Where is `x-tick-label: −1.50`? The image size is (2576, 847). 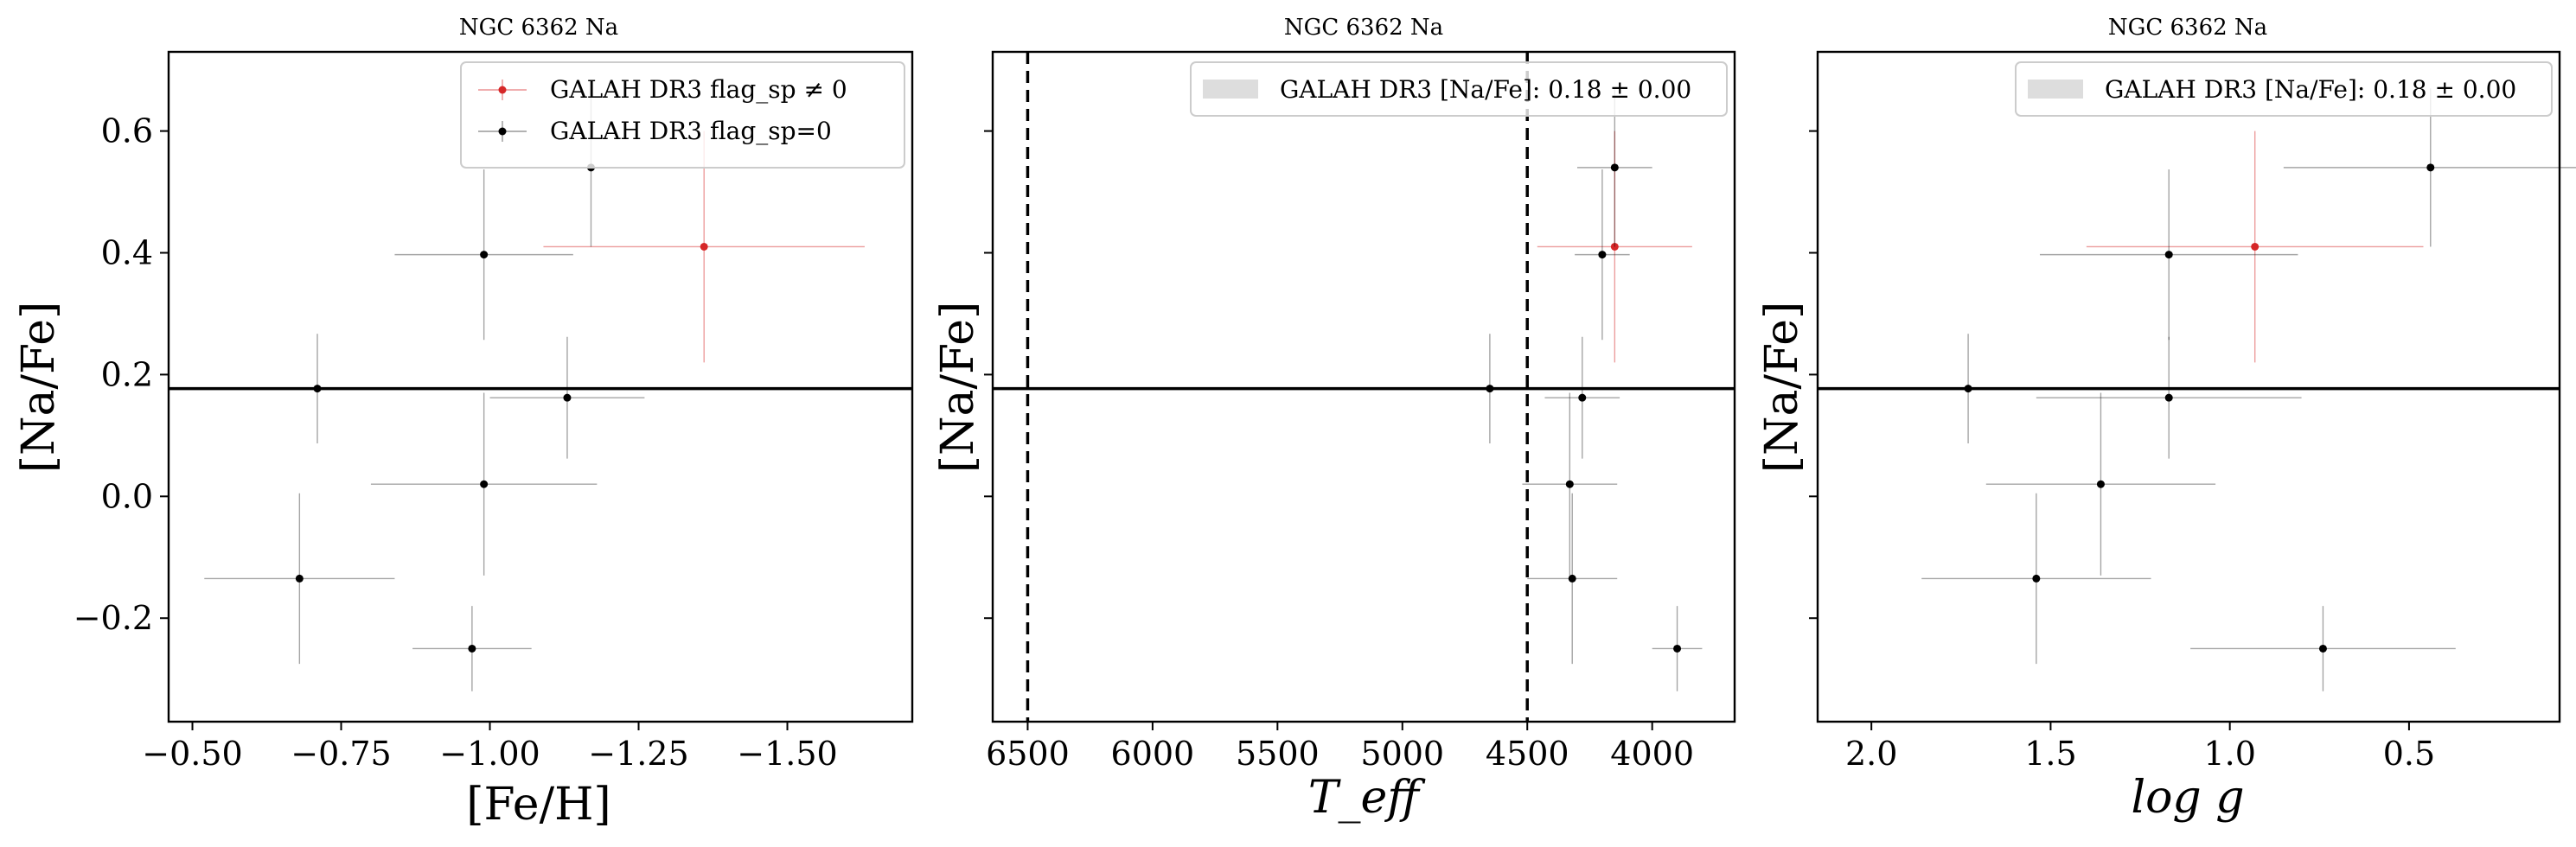
x-tick-label: −1.50 is located at coordinates (787, 754).